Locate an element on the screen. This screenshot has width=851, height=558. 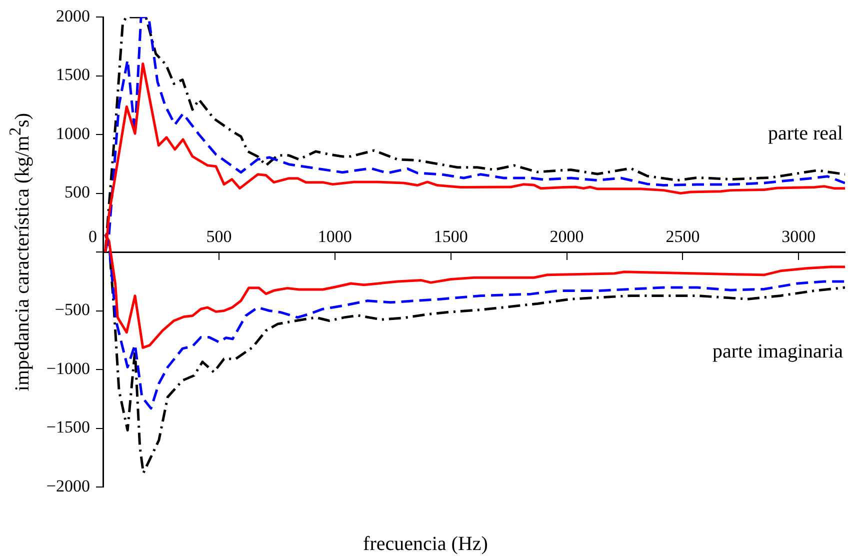
x-tick-label: 2500 is located at coordinates (683, 236).